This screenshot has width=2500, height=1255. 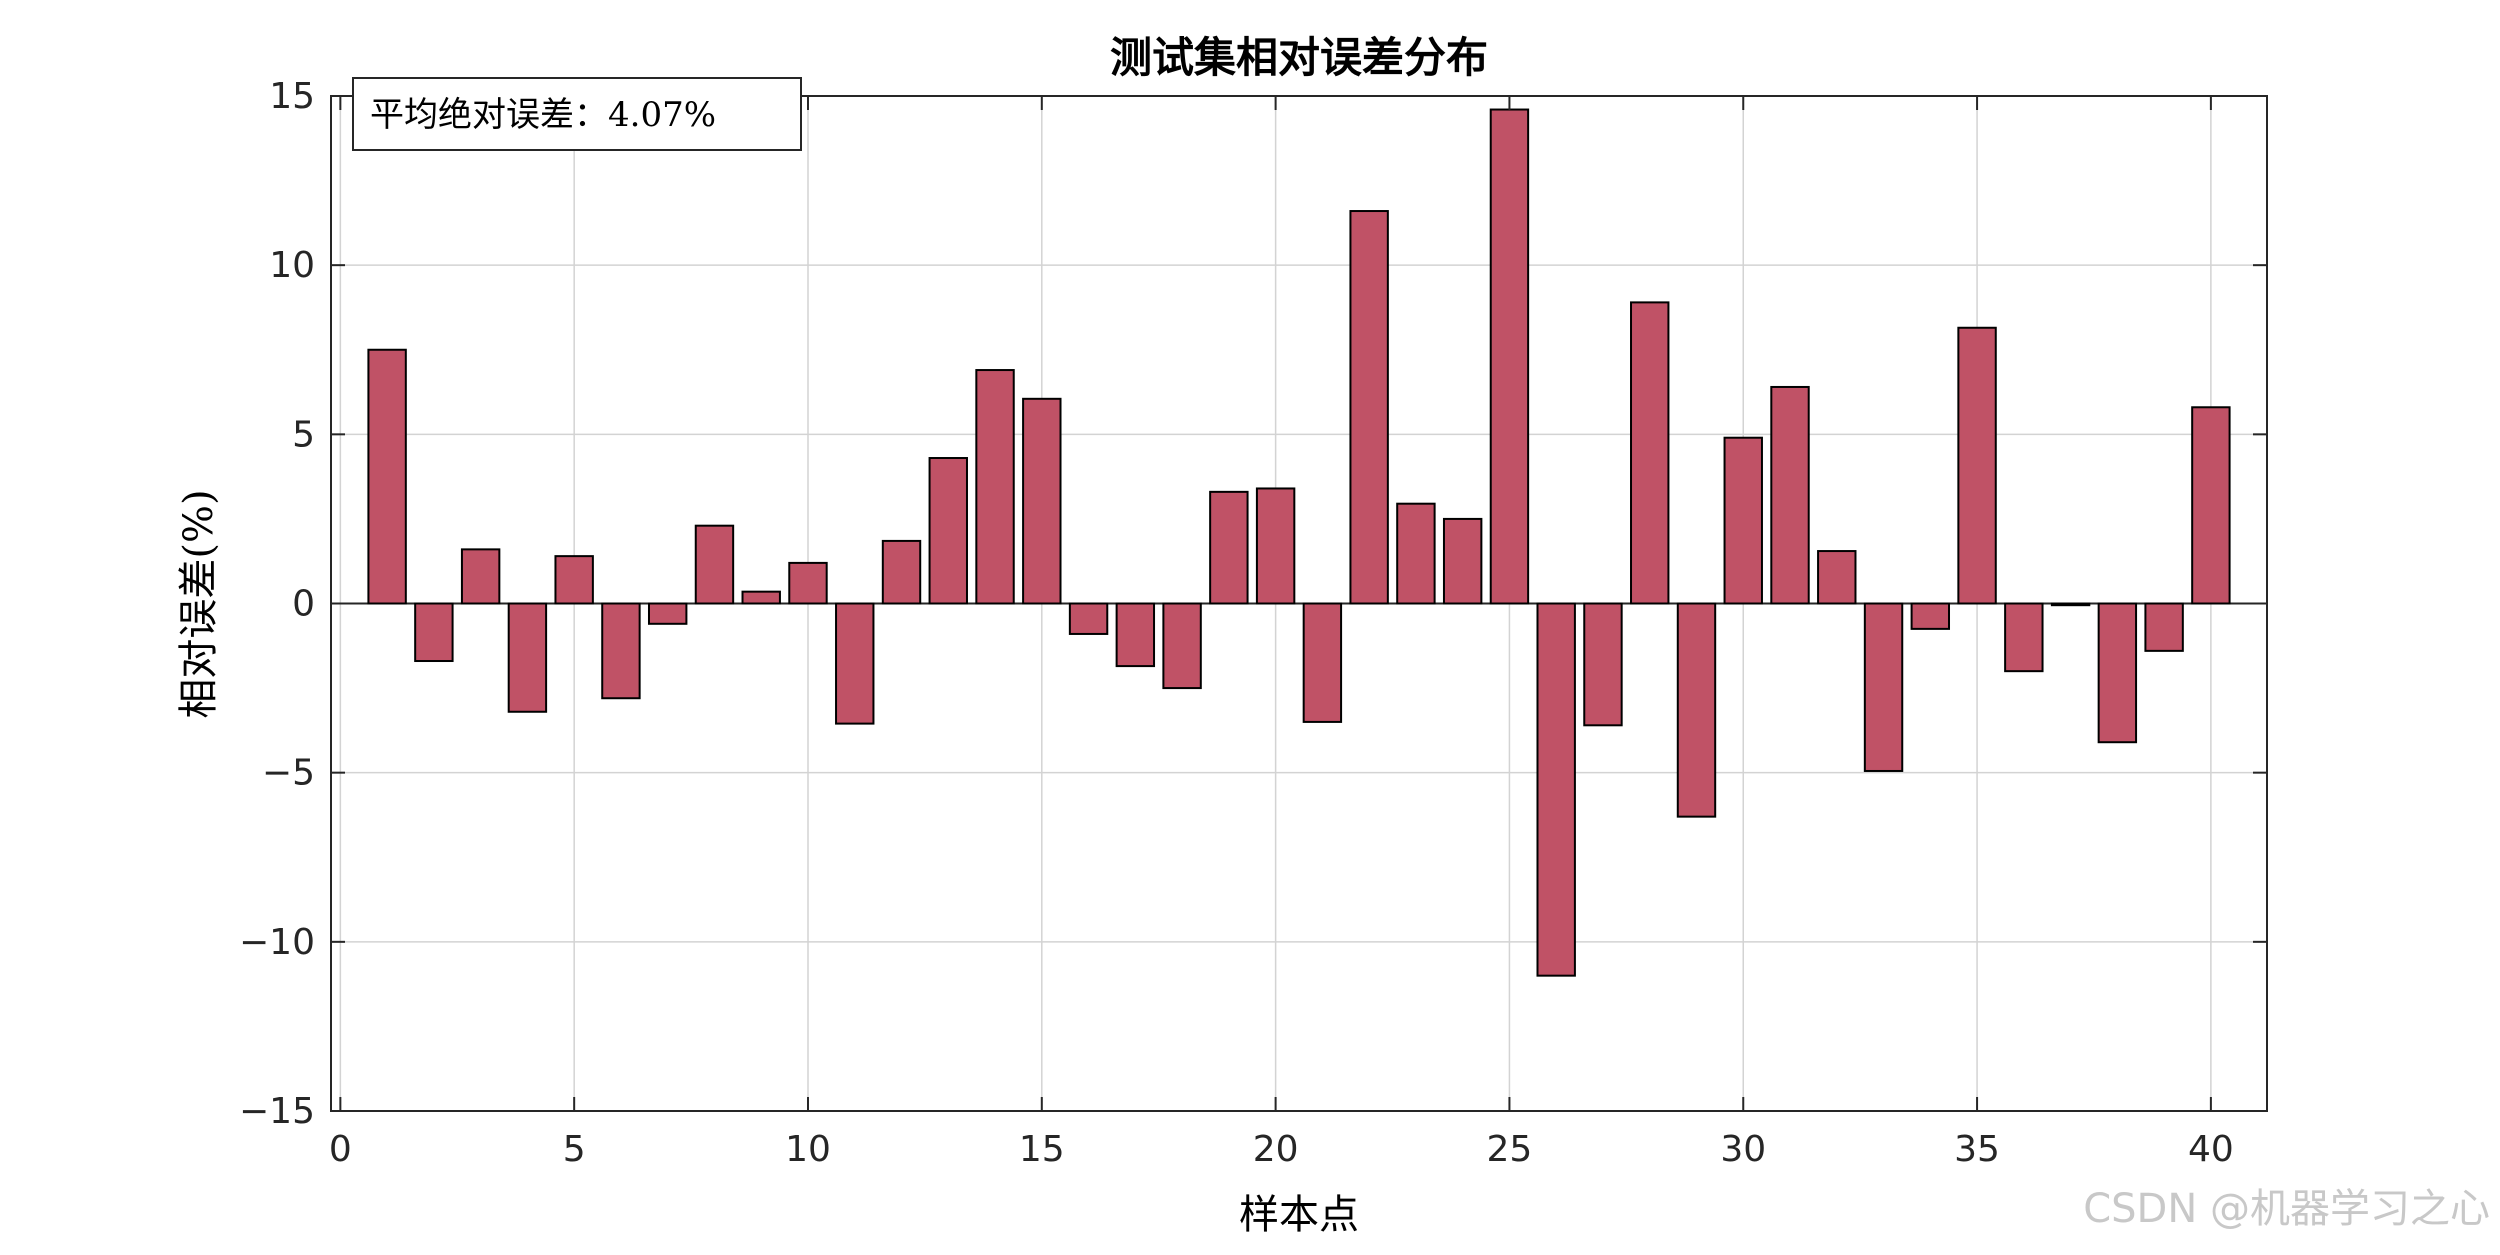 I want to click on x-tick-label: 5, so click(x=574, y=1149).